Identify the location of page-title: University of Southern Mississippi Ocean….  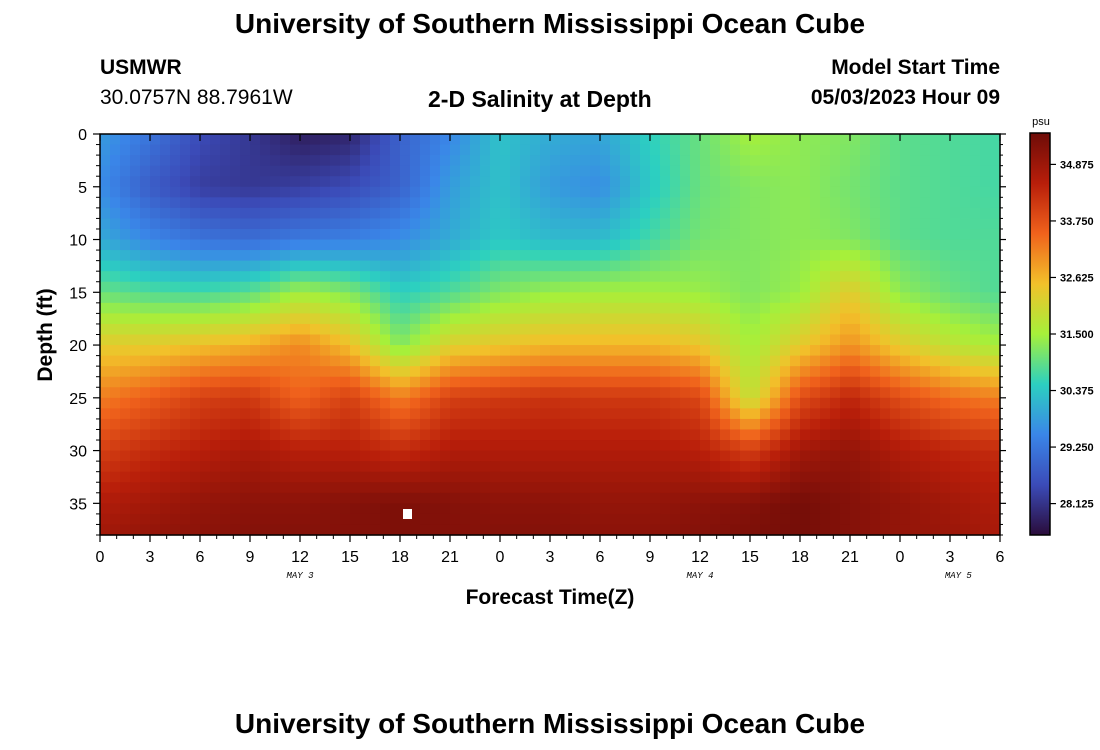
(550, 23).